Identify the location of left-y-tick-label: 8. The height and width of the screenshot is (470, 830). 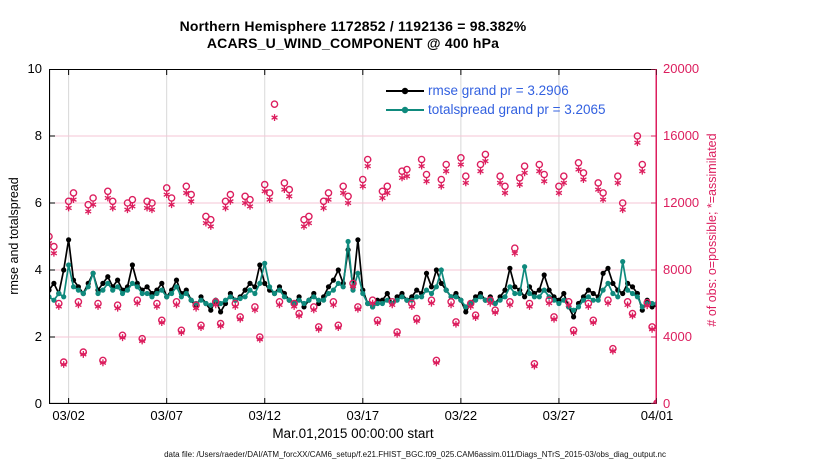
(38, 135).